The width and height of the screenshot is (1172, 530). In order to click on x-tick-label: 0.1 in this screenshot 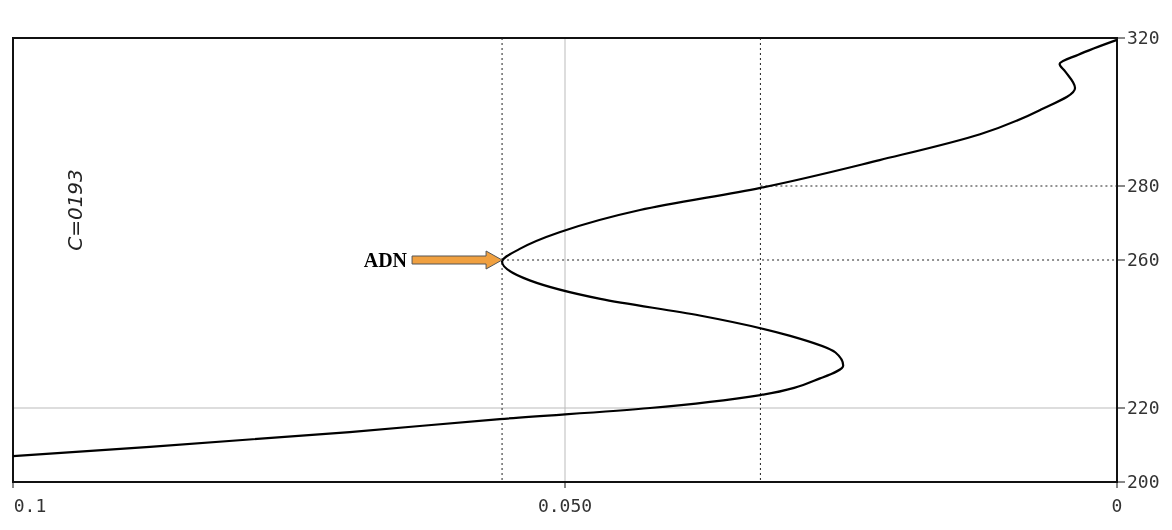, I will do `click(30, 505)`.